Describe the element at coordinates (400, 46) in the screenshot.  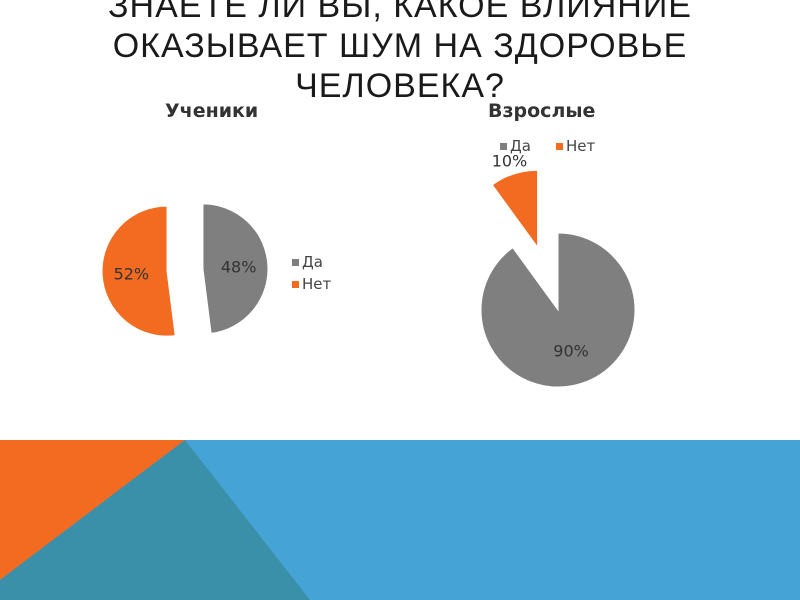
I see `slide-title-line-2: оказывает шум на здоровье` at that location.